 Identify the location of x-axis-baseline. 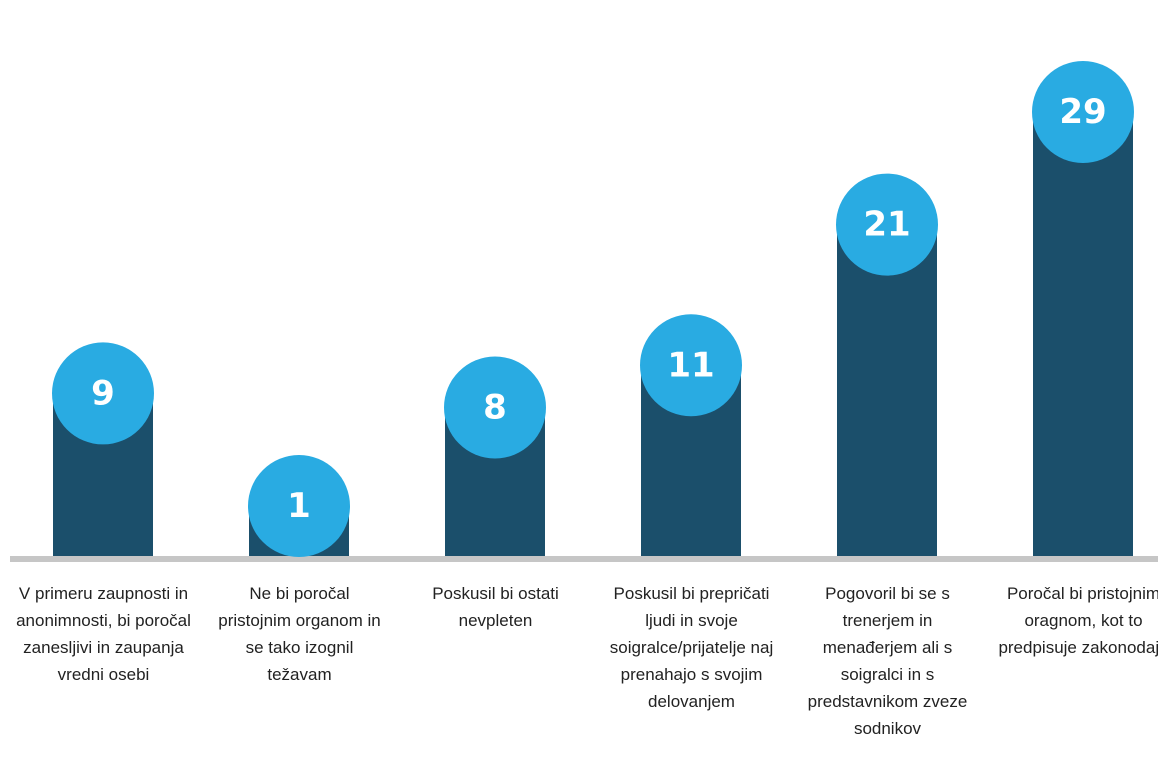
(584, 559).